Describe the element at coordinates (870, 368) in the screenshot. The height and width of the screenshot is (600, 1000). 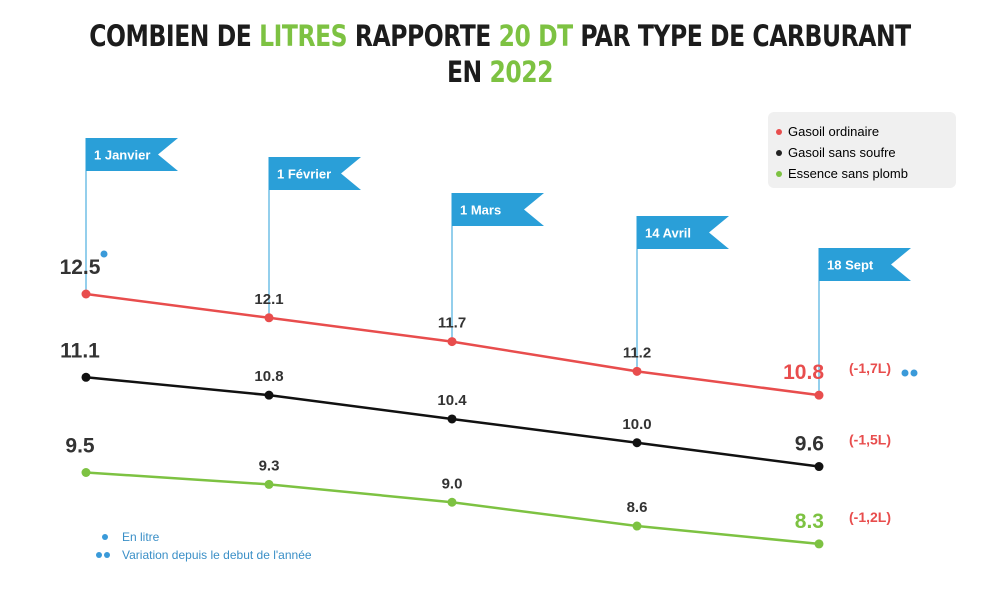
I see `variation-label-gasoil-ordinaire: (-1,7L)` at that location.